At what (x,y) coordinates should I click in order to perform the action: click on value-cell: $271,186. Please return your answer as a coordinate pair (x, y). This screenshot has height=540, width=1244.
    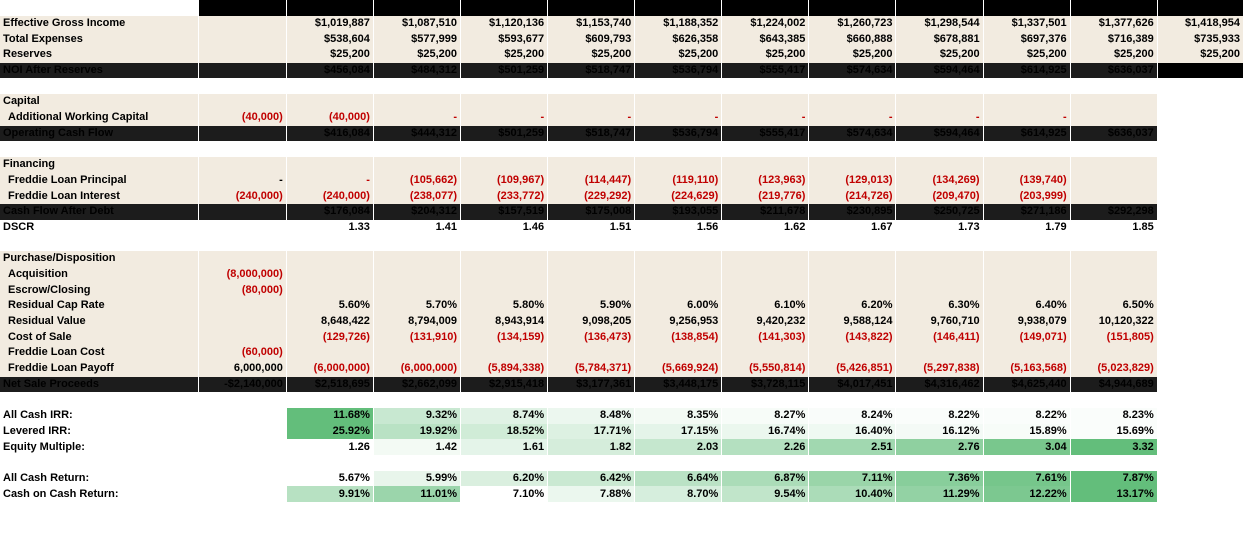
    Looking at the image, I should click on (1027, 211).